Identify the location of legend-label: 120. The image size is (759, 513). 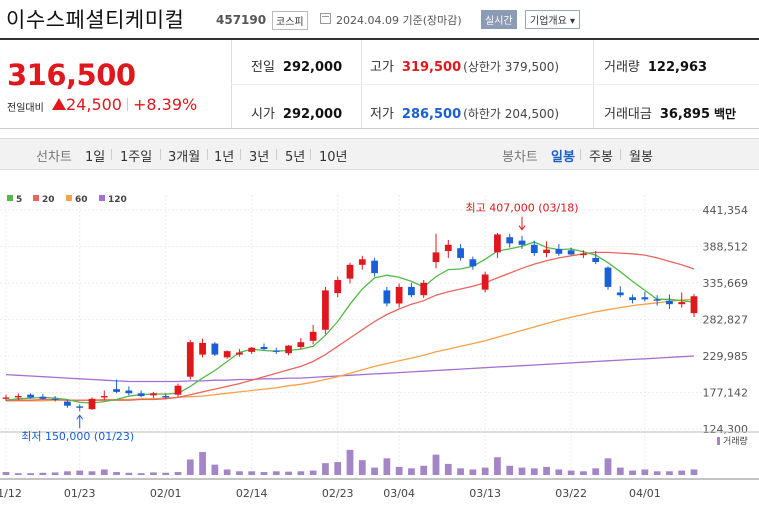
(117, 200).